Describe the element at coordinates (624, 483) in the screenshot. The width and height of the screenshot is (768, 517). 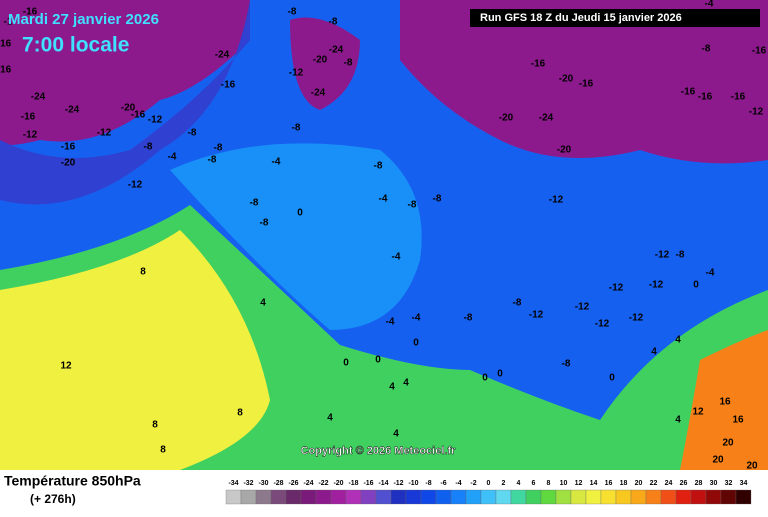
I see `scale-label: 18` at that location.